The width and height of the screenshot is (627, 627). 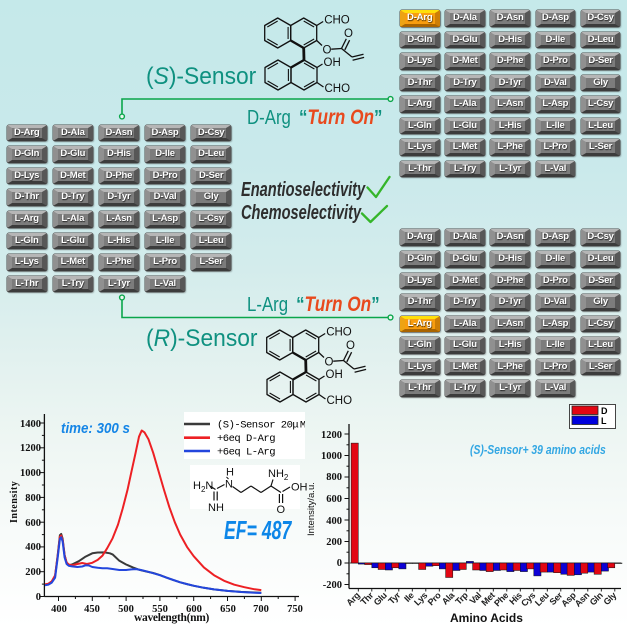 I want to click on svg-text: D, so click(x=604, y=411).